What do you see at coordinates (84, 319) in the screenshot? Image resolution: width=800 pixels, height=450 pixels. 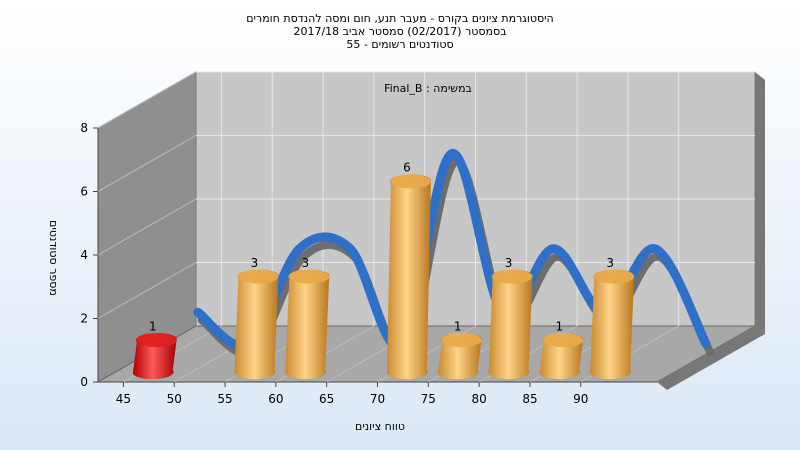 I see `y-tick-label: 2` at bounding box center [84, 319].